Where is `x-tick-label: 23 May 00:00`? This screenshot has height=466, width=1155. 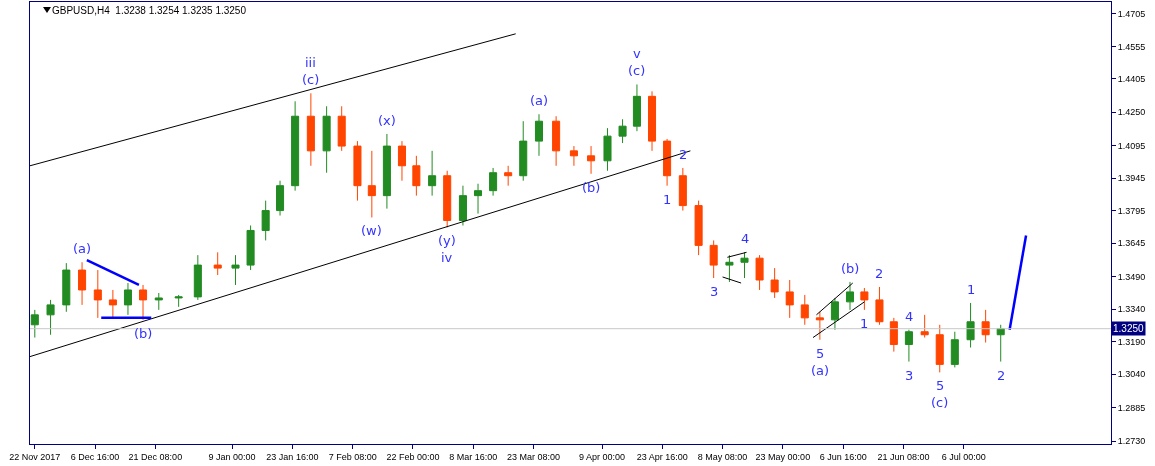
x-tick-label: 23 May 00:00 is located at coordinates (783, 456).